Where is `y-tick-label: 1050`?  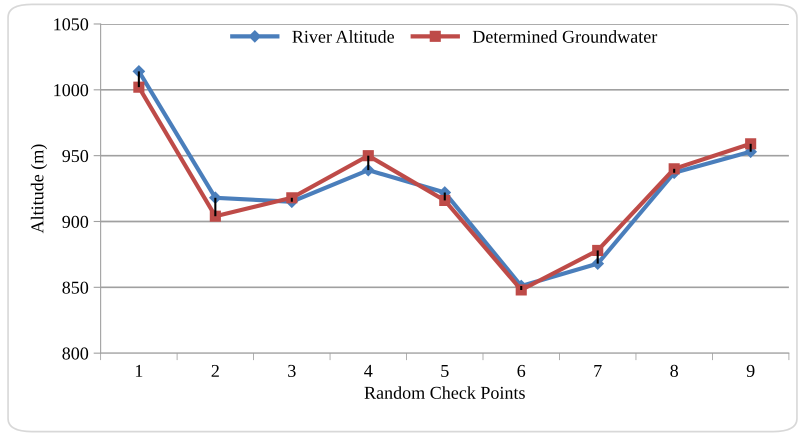 y-tick-label: 1050 is located at coordinates (71, 24).